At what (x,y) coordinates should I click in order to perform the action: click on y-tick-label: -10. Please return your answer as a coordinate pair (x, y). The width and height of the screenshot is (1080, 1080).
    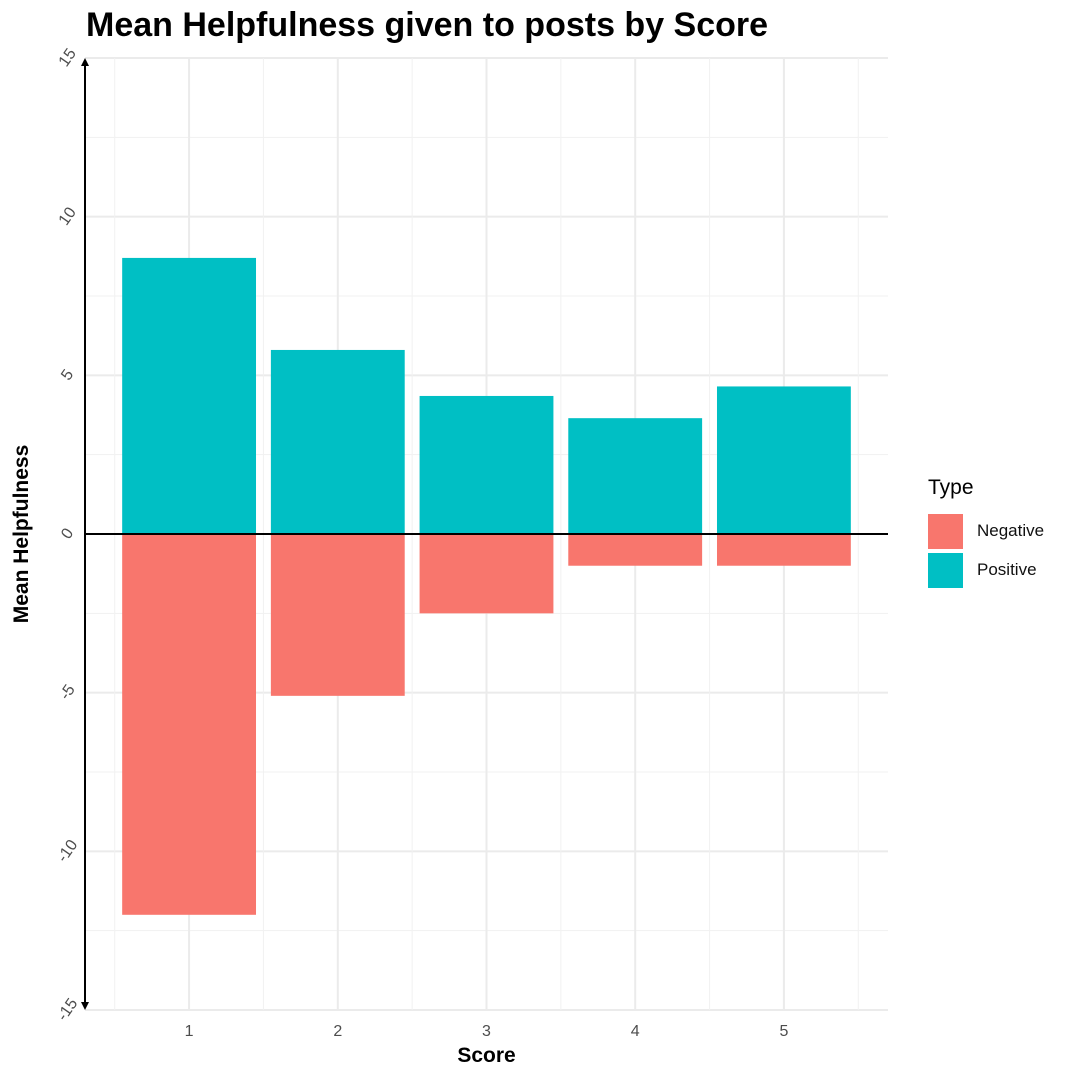
    Looking at the image, I should click on (67, 851).